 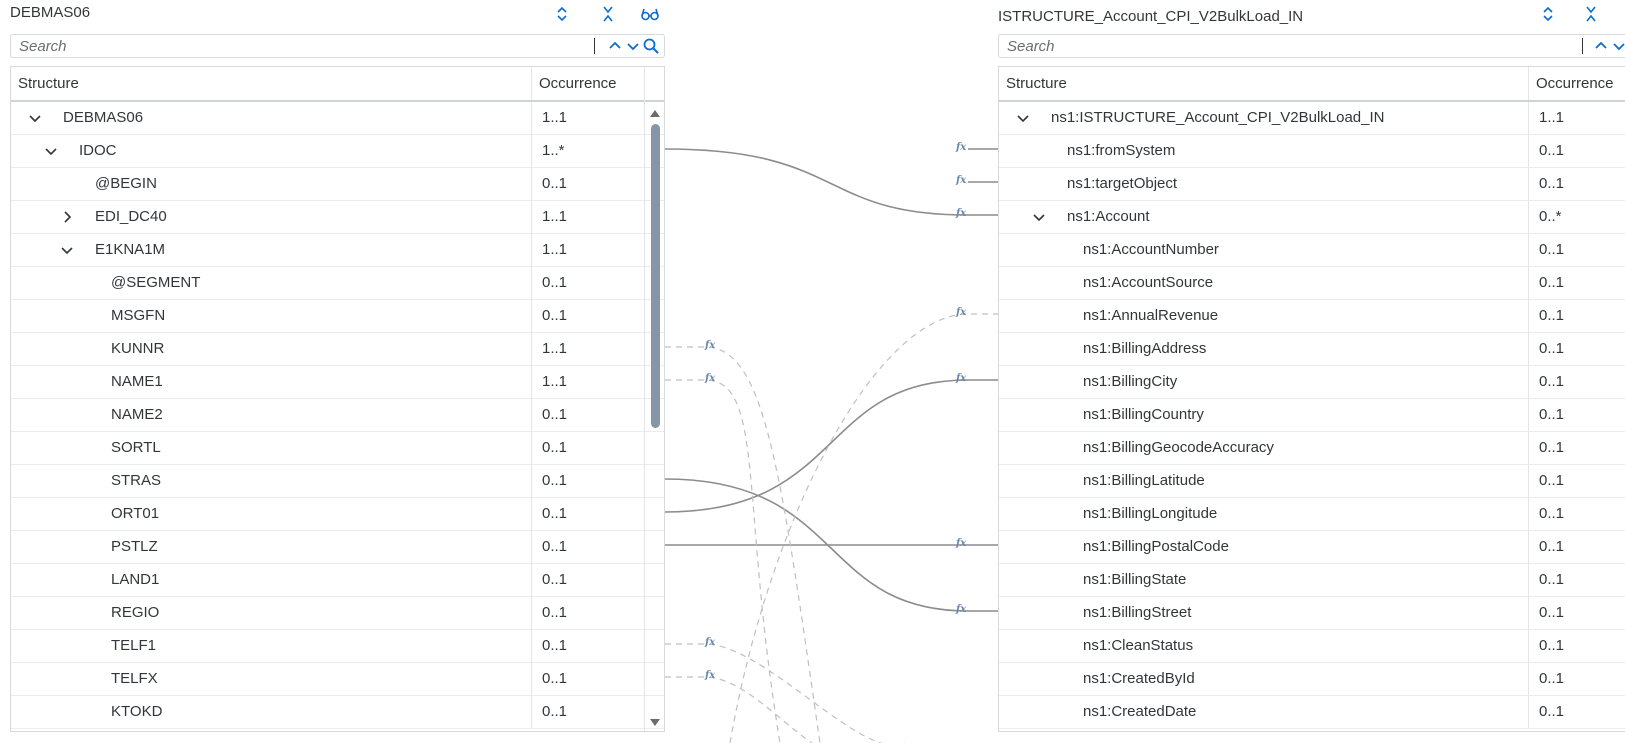 What do you see at coordinates (337, 316) in the screenshot?
I see `tree-row: MSGFN 0..1` at bounding box center [337, 316].